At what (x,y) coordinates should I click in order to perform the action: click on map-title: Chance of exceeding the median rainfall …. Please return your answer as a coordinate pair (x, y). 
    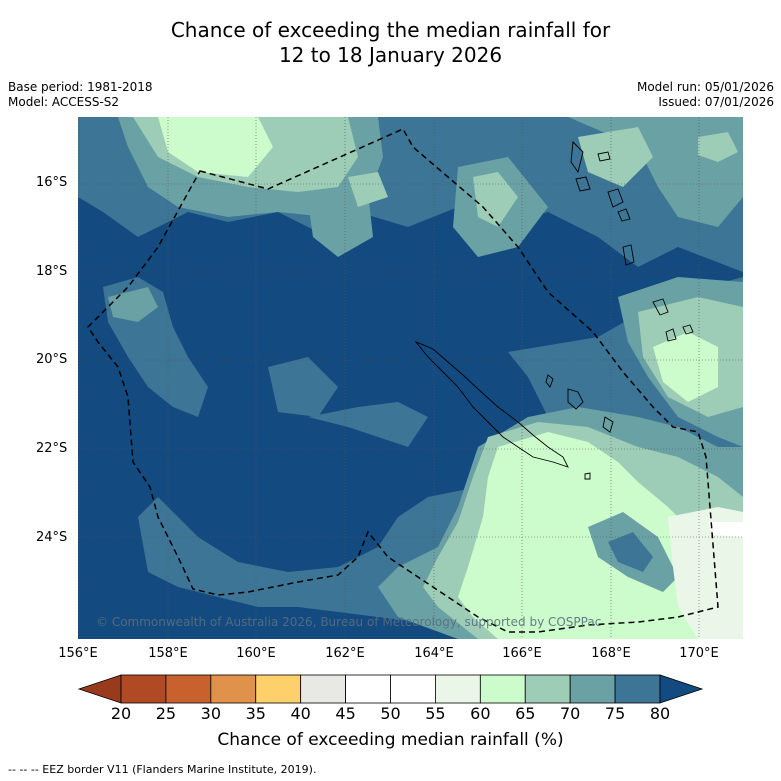
    Looking at the image, I should click on (390, 43).